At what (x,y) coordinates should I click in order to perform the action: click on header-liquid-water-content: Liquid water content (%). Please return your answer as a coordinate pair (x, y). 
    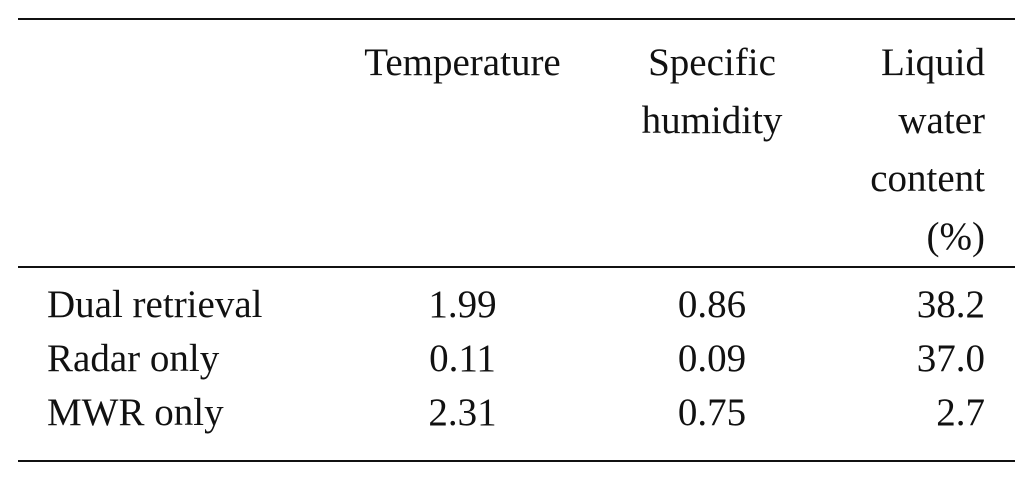
    Looking at the image, I should click on (902, 150).